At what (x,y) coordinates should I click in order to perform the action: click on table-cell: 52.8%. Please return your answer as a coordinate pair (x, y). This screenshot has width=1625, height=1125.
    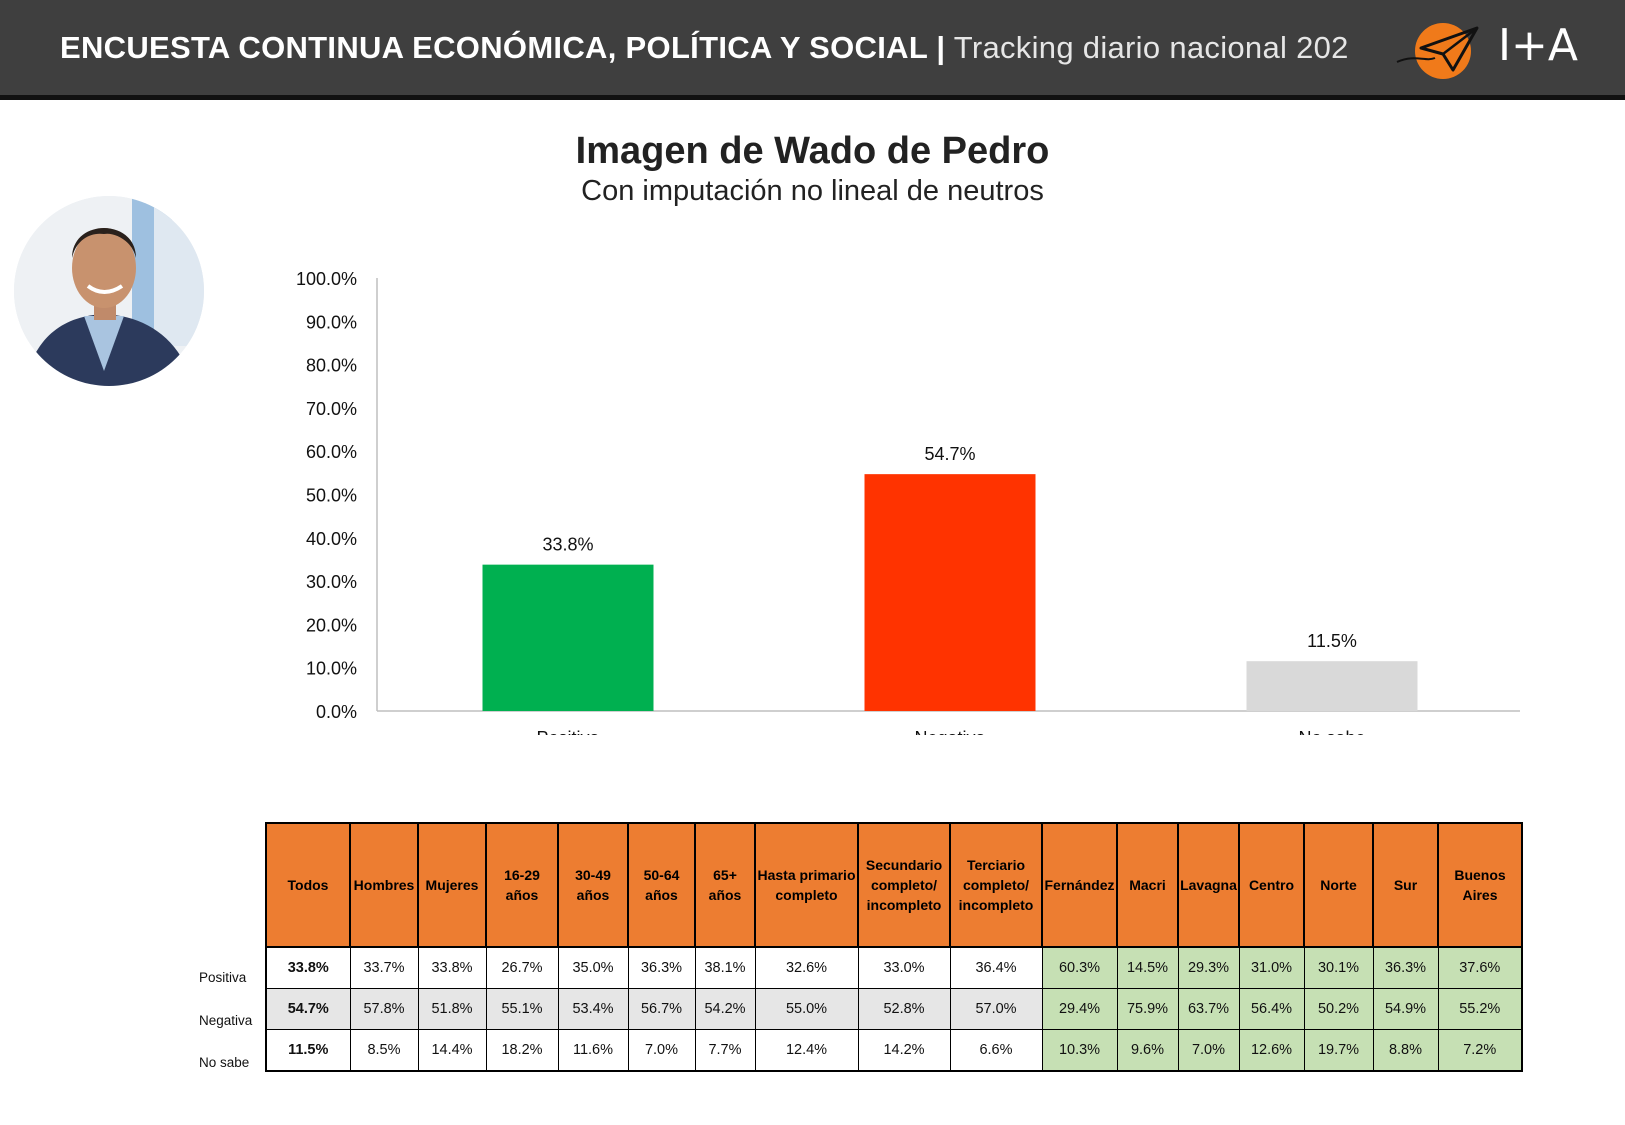
    Looking at the image, I should click on (904, 1009).